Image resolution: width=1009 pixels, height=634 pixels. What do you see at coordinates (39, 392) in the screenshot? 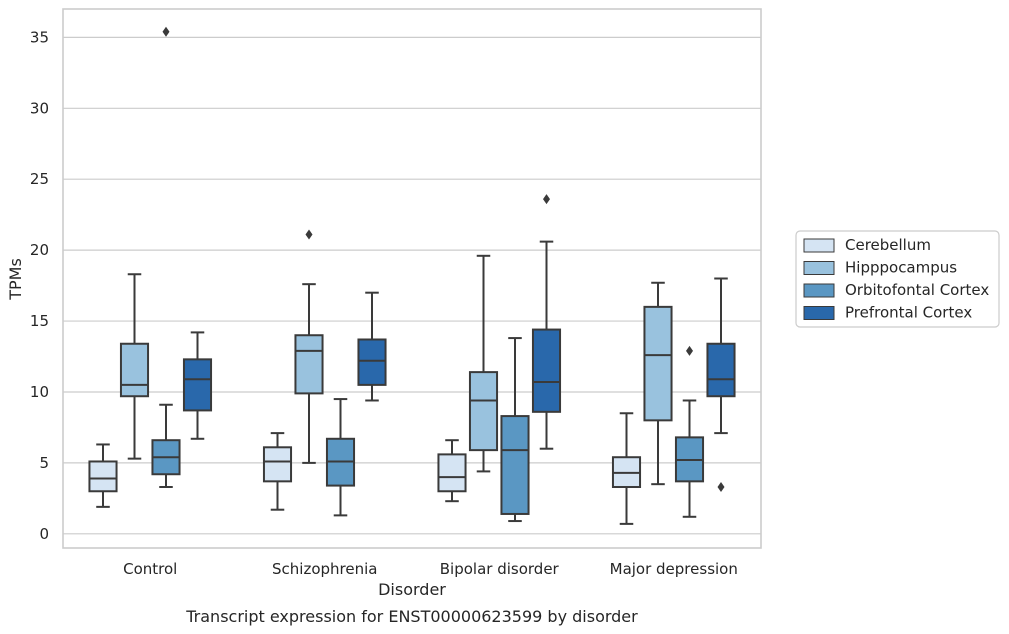
I see `y-tick-label: 10` at bounding box center [39, 392].